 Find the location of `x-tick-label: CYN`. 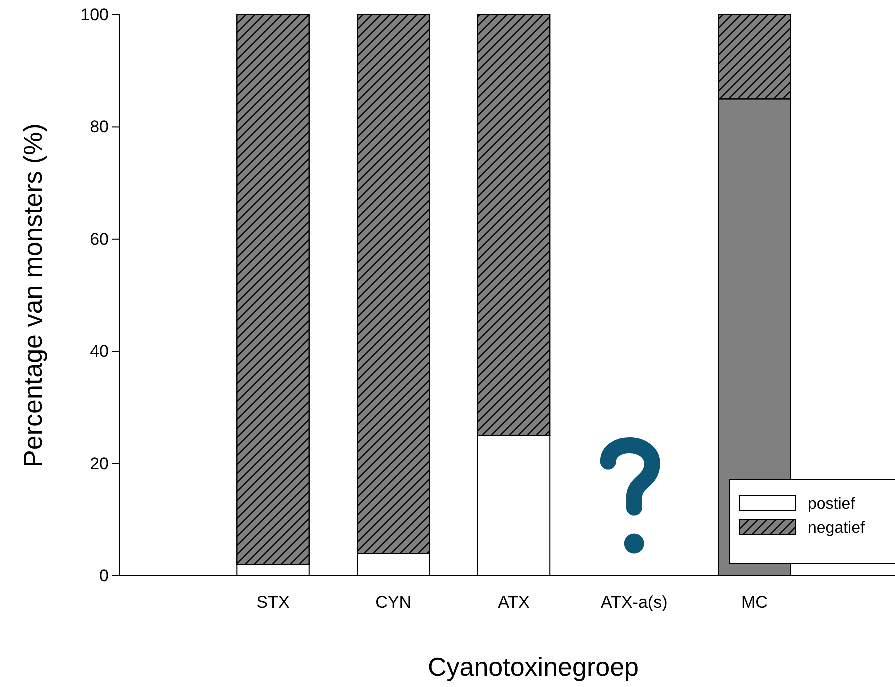

x-tick-label: CYN is located at coordinates (394, 602).